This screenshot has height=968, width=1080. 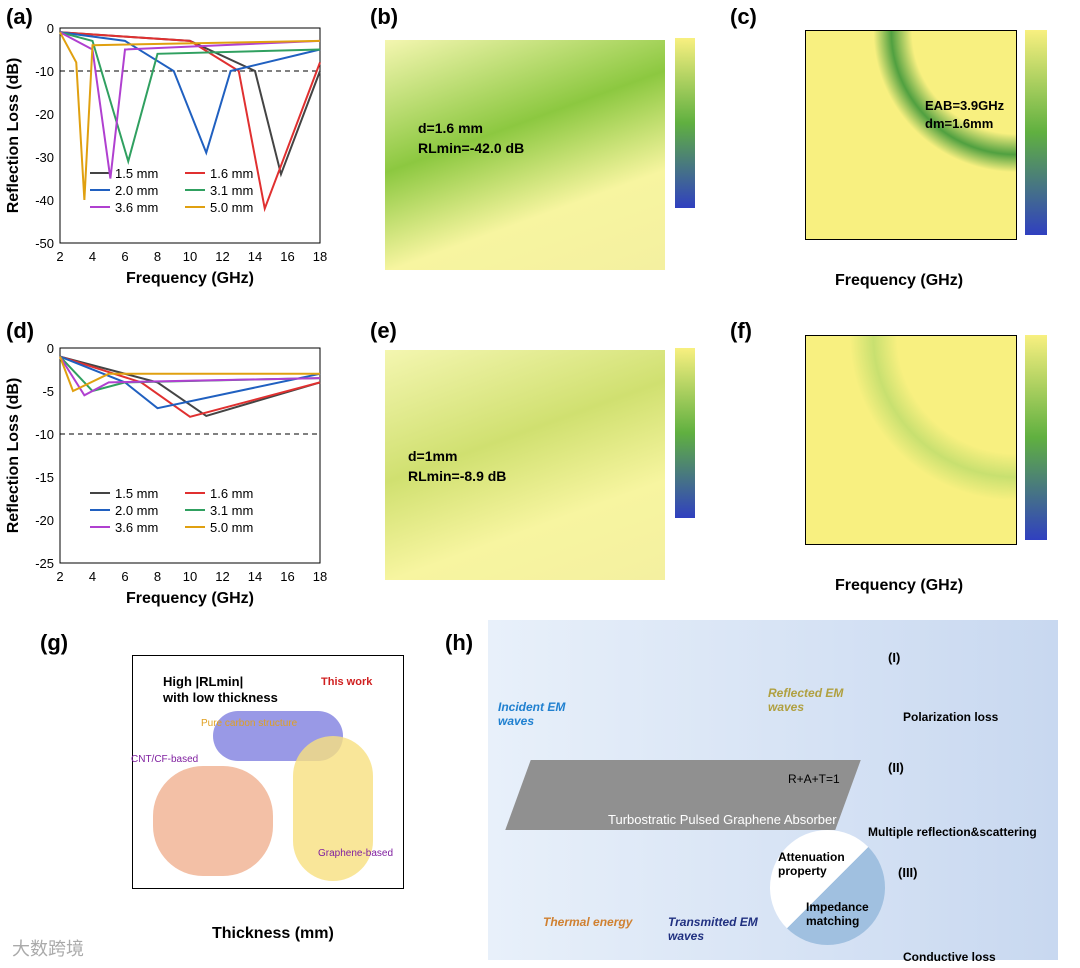 What do you see at coordinates (220, 697) in the screenshot?
I see `g-low: with low thickness` at bounding box center [220, 697].